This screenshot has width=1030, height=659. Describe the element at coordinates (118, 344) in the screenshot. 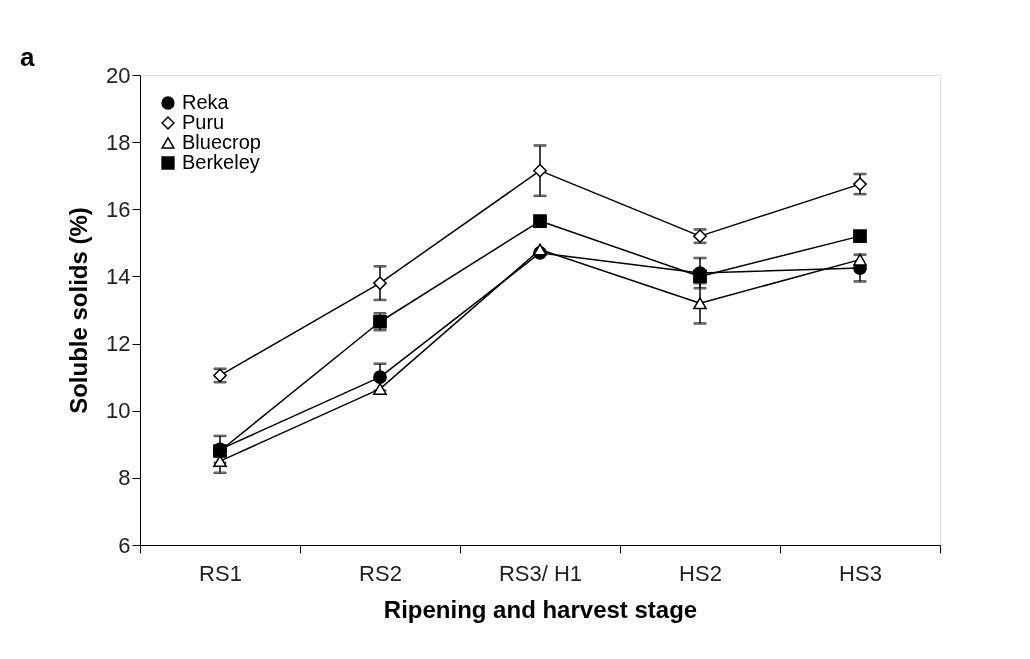

I see `y-tick-label: 12` at that location.